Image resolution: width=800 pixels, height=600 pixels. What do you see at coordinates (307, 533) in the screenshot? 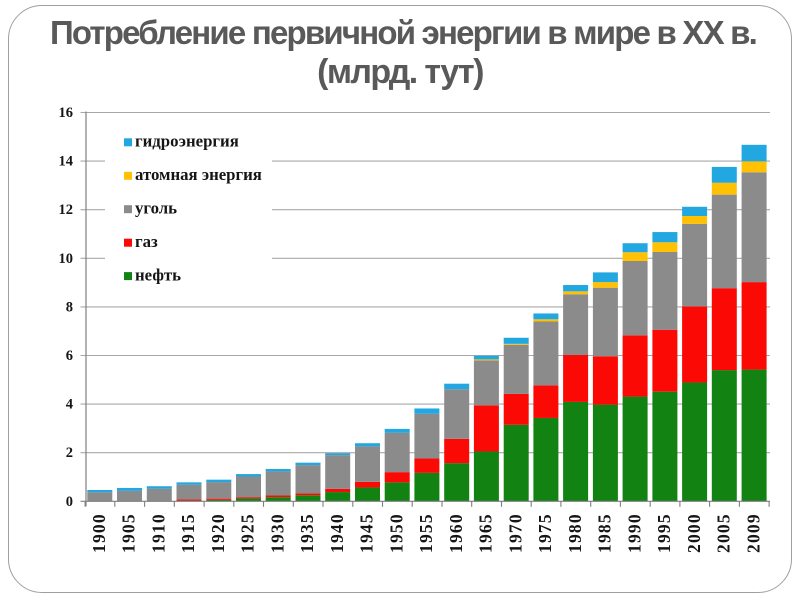
I see `svg-text: 1935` at bounding box center [307, 533].